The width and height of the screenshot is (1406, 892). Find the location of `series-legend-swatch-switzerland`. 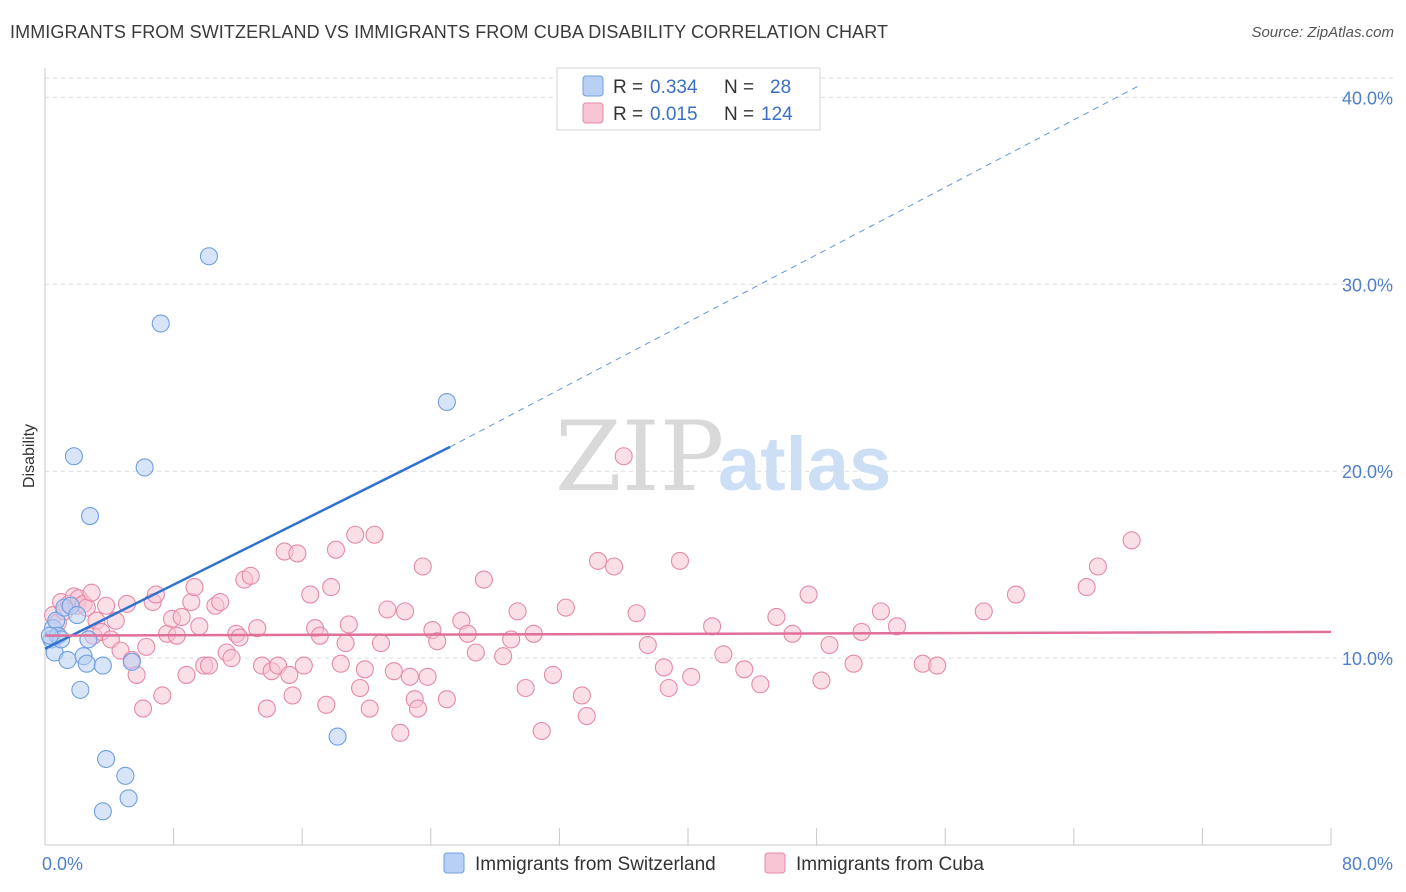

series-legend-swatch-switzerland is located at coordinates (454, 863).